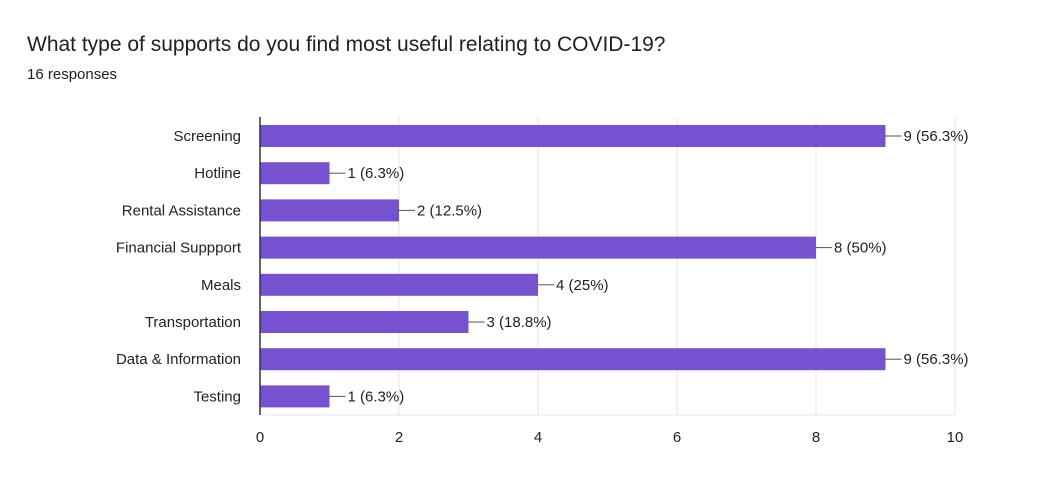 The height and width of the screenshot is (496, 1056). What do you see at coordinates (207, 136) in the screenshot?
I see `category-label: Screening` at bounding box center [207, 136].